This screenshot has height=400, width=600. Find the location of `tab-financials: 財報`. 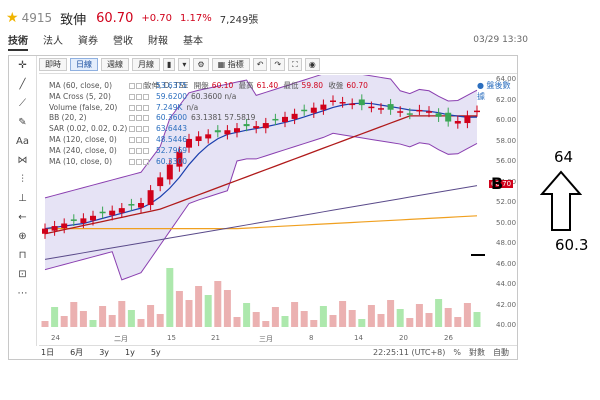

tab-financials: 財報 is located at coordinates (158, 41).